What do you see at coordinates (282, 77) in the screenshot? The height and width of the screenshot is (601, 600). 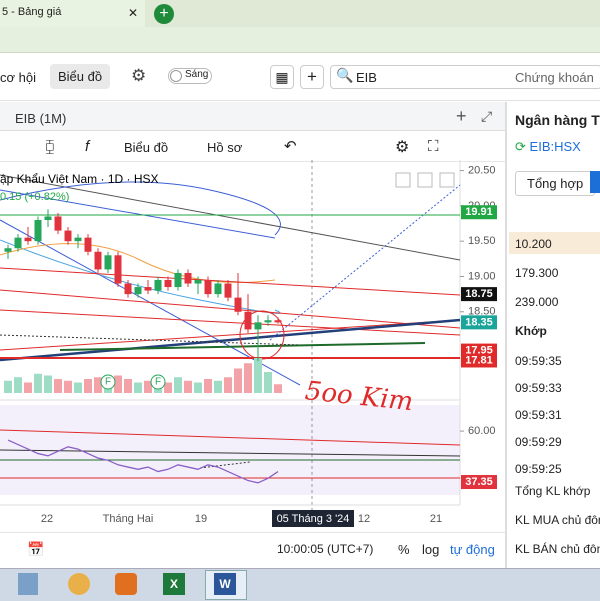 I see `layout-button: ▦` at bounding box center [282, 77].